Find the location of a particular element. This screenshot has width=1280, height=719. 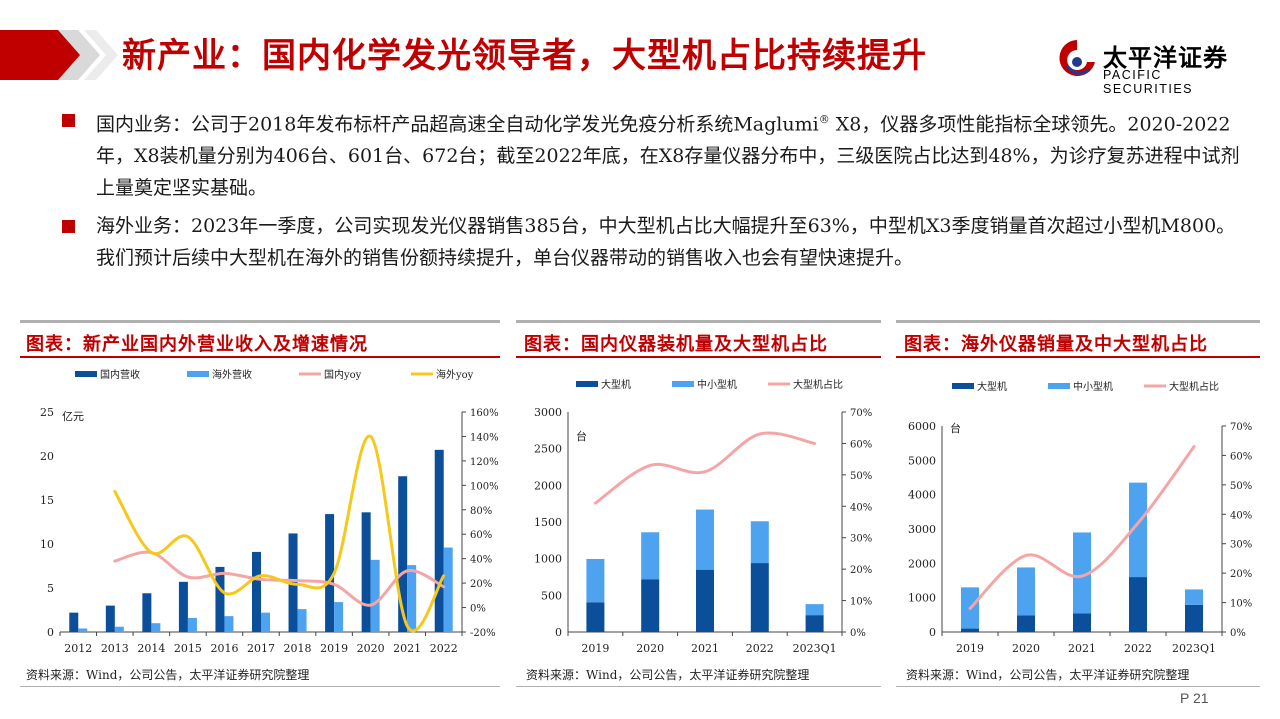

legend-label-国内营收: 国内营收 is located at coordinates (120, 374).